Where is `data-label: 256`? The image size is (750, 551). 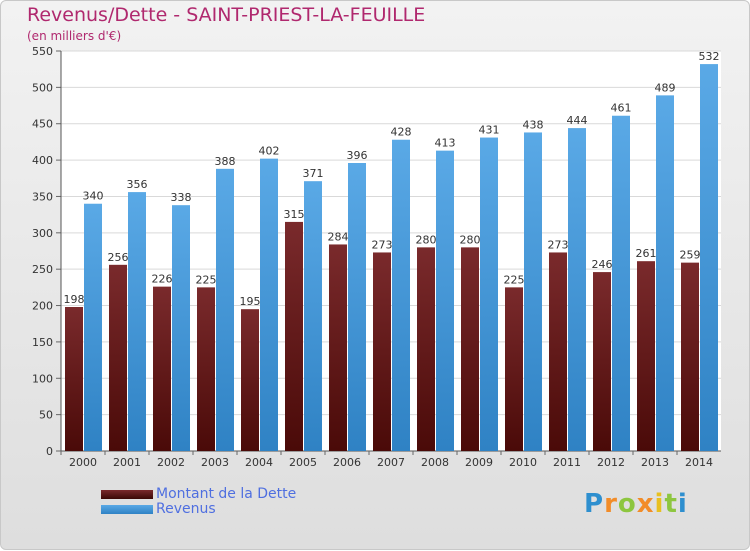 data-label: 256 is located at coordinates (118, 257).